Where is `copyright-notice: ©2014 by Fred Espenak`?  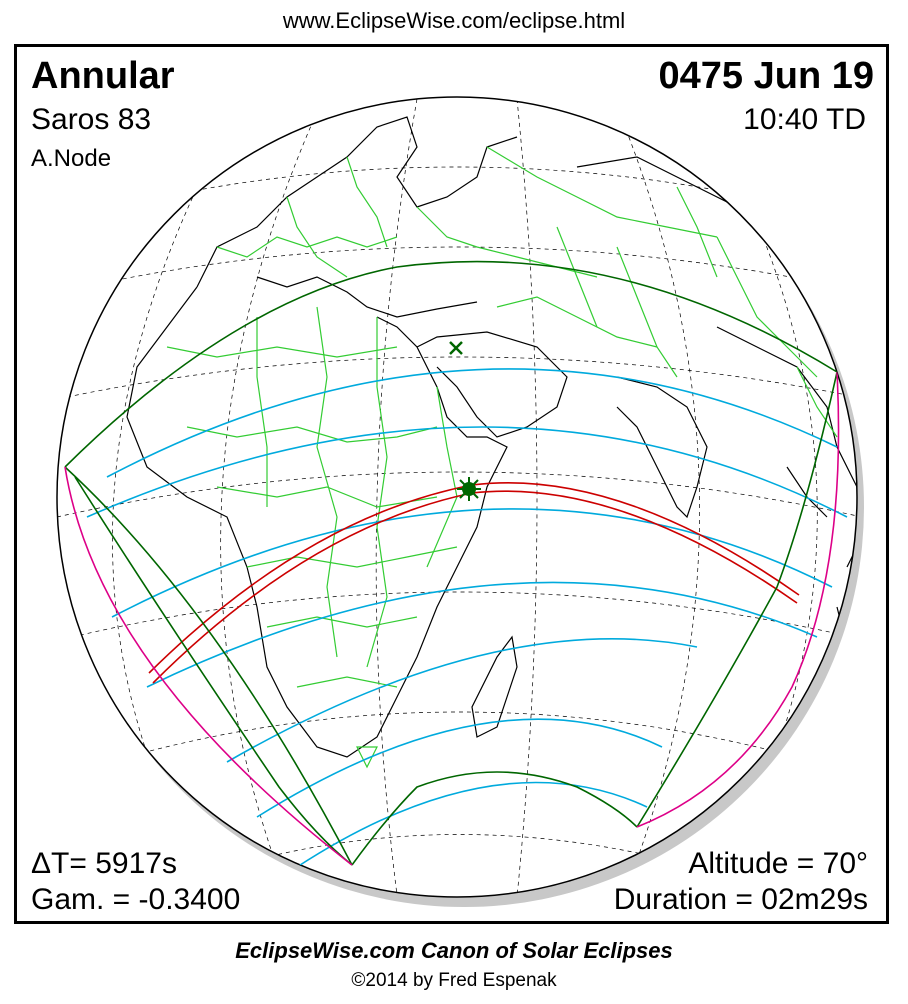 copyright-notice: ©2014 by Fred Espenak is located at coordinates (454, 980).